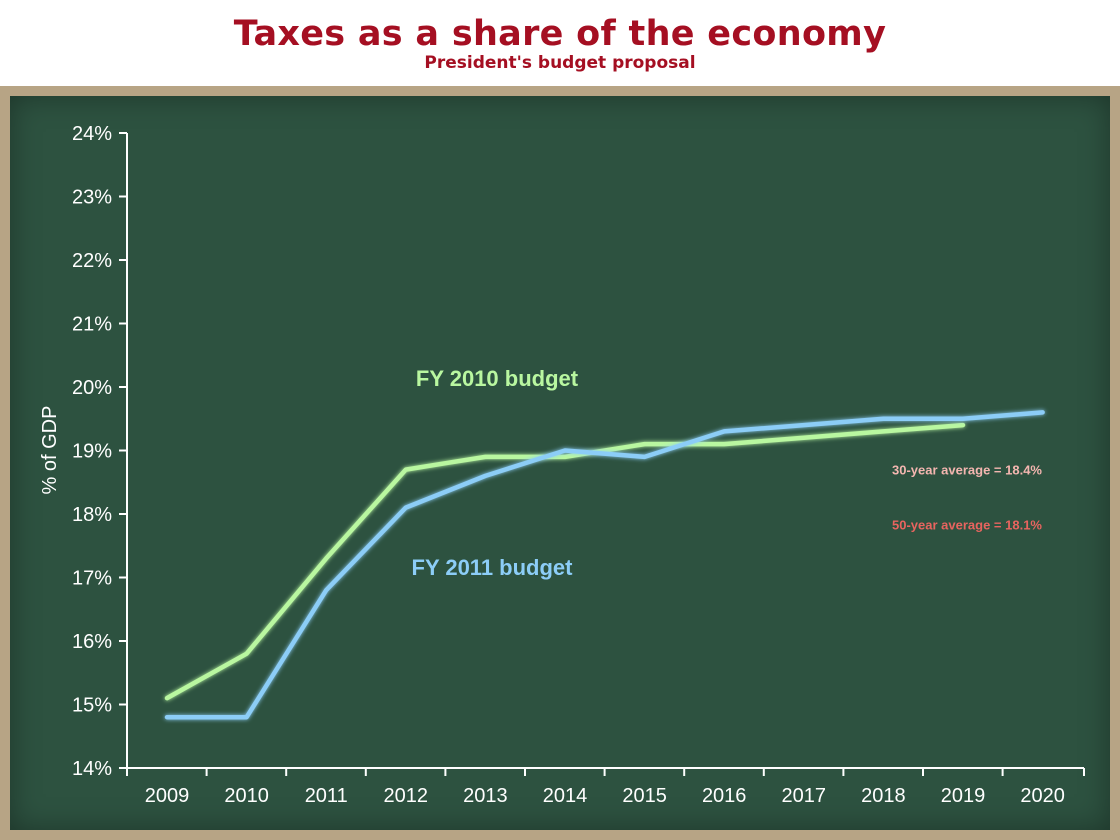 This screenshot has height=840, width=1120. I want to click on x-tick-label: 2018, so click(883, 796).